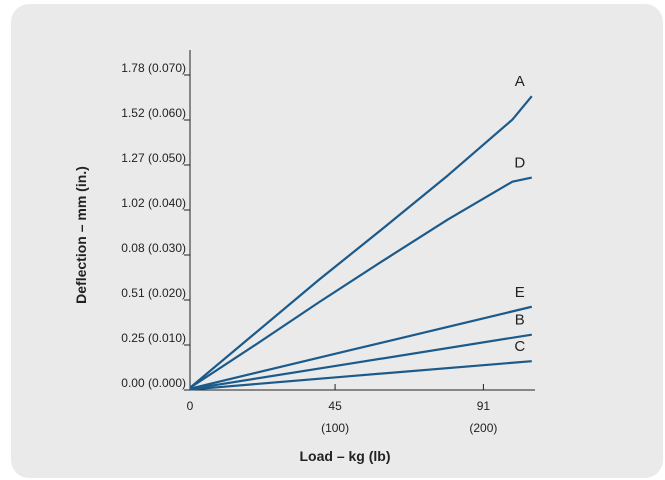  I want to click on y-tick-label: 1.78 (0.070), so click(153, 68).